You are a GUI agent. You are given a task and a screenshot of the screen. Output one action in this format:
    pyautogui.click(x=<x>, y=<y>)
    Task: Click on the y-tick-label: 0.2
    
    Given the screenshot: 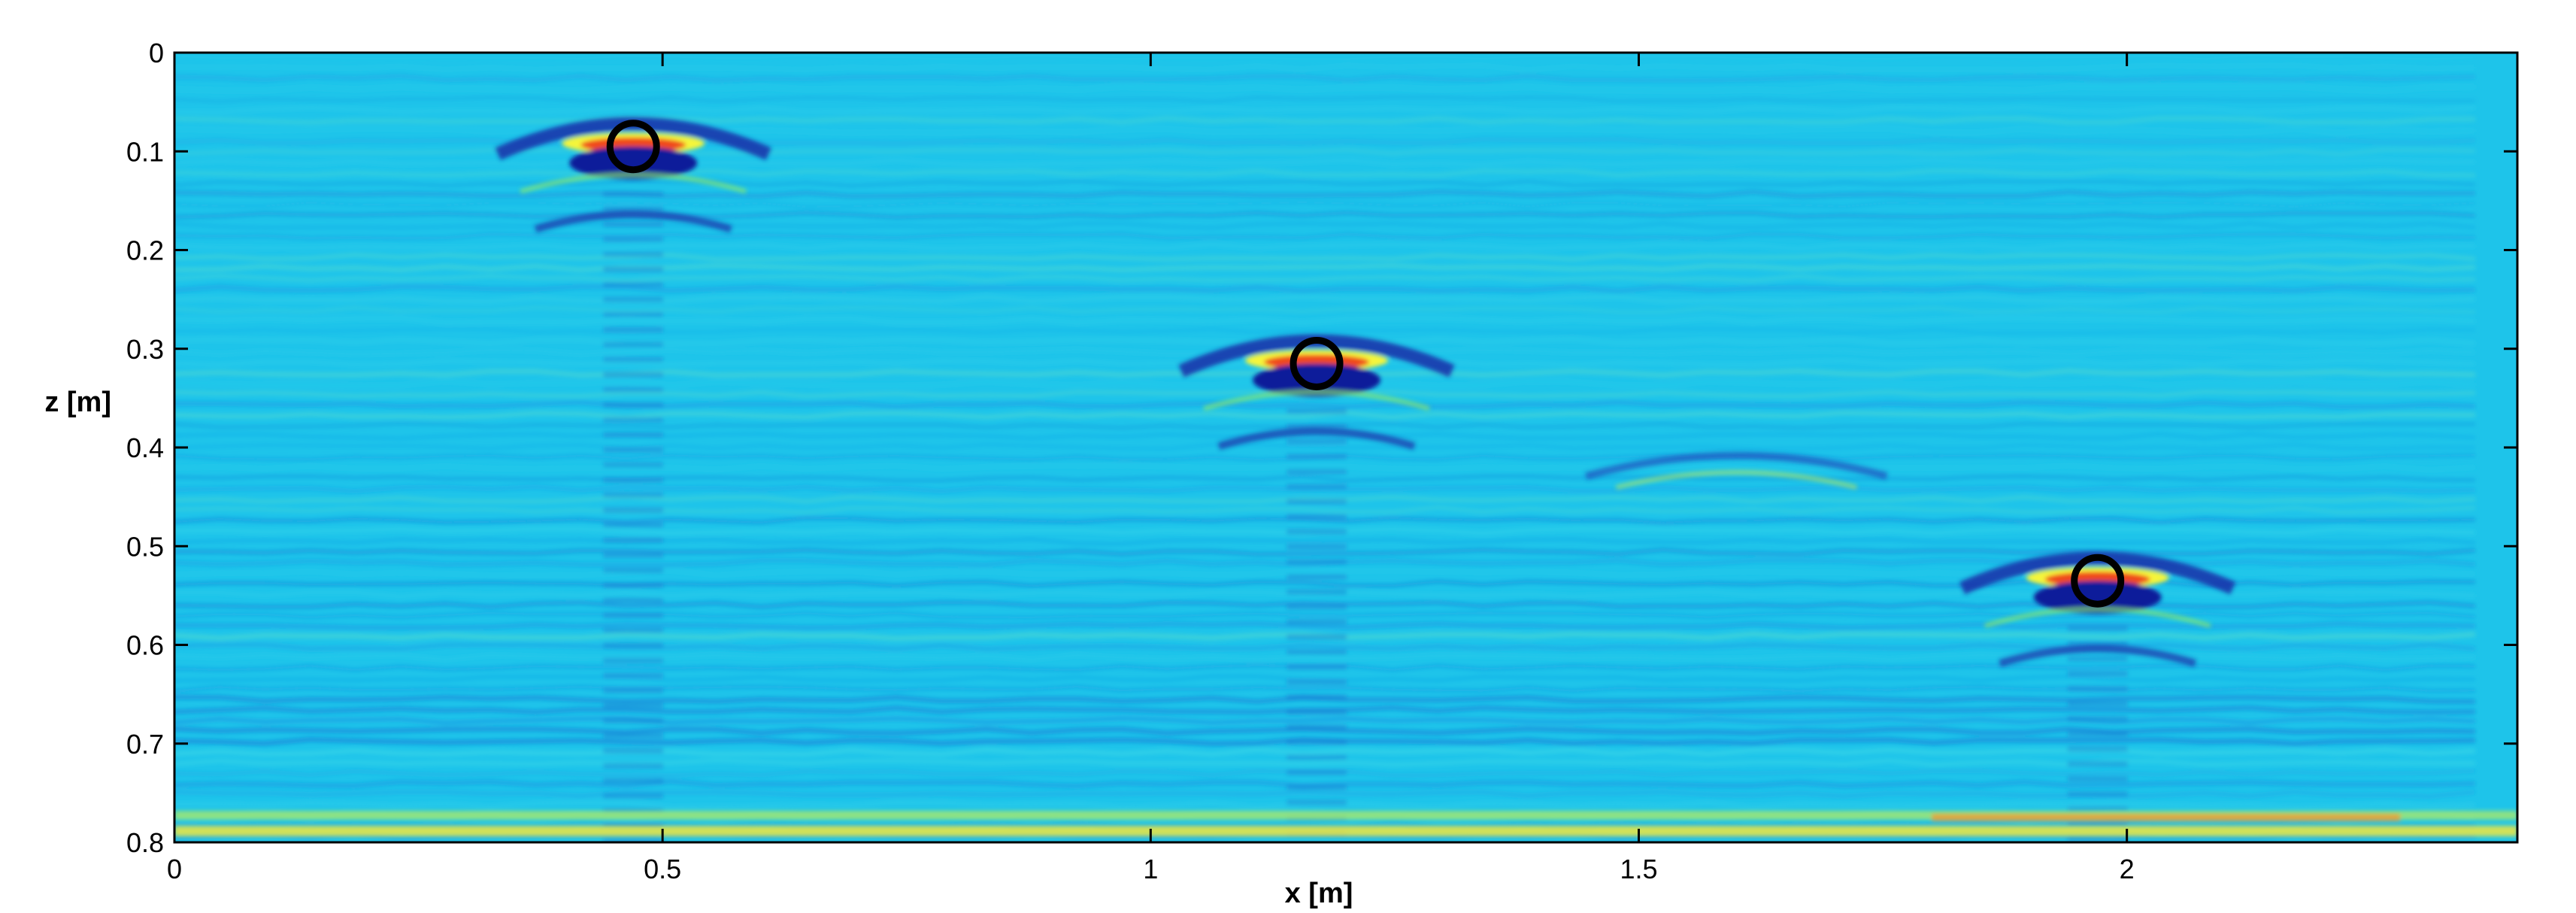 What is the action you would take?
    pyautogui.click(x=145, y=251)
    